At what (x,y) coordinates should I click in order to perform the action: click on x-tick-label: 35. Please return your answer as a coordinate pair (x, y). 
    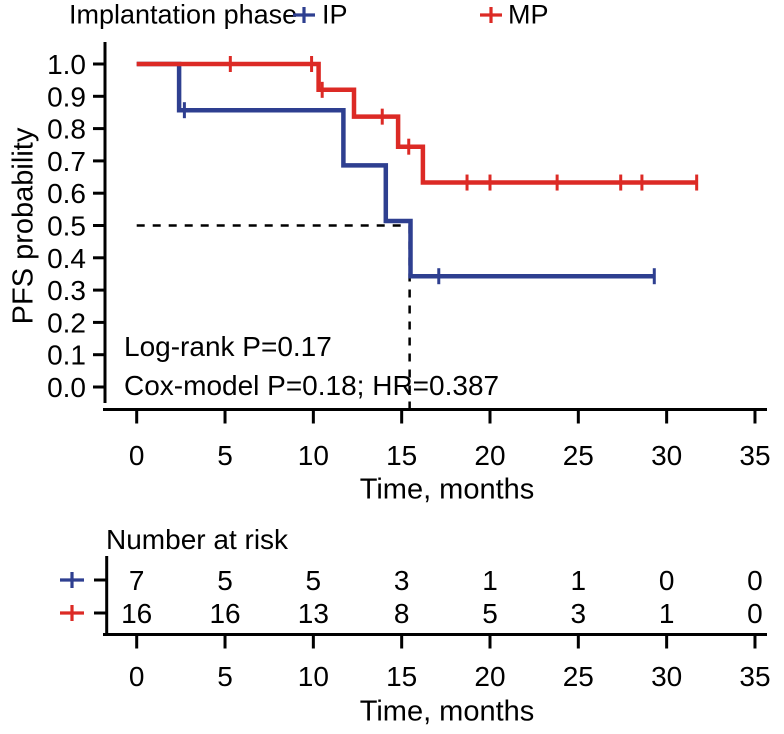
    Looking at the image, I should click on (754, 455).